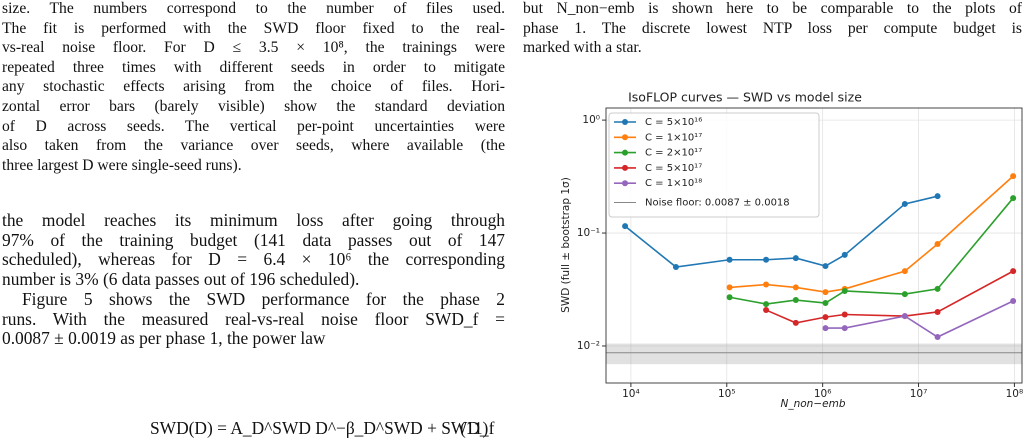 This screenshot has width=1029, height=442. Describe the element at coordinates (673, 137) in the screenshot. I see `legend-label: C = 1×10¹⁷` at that location.